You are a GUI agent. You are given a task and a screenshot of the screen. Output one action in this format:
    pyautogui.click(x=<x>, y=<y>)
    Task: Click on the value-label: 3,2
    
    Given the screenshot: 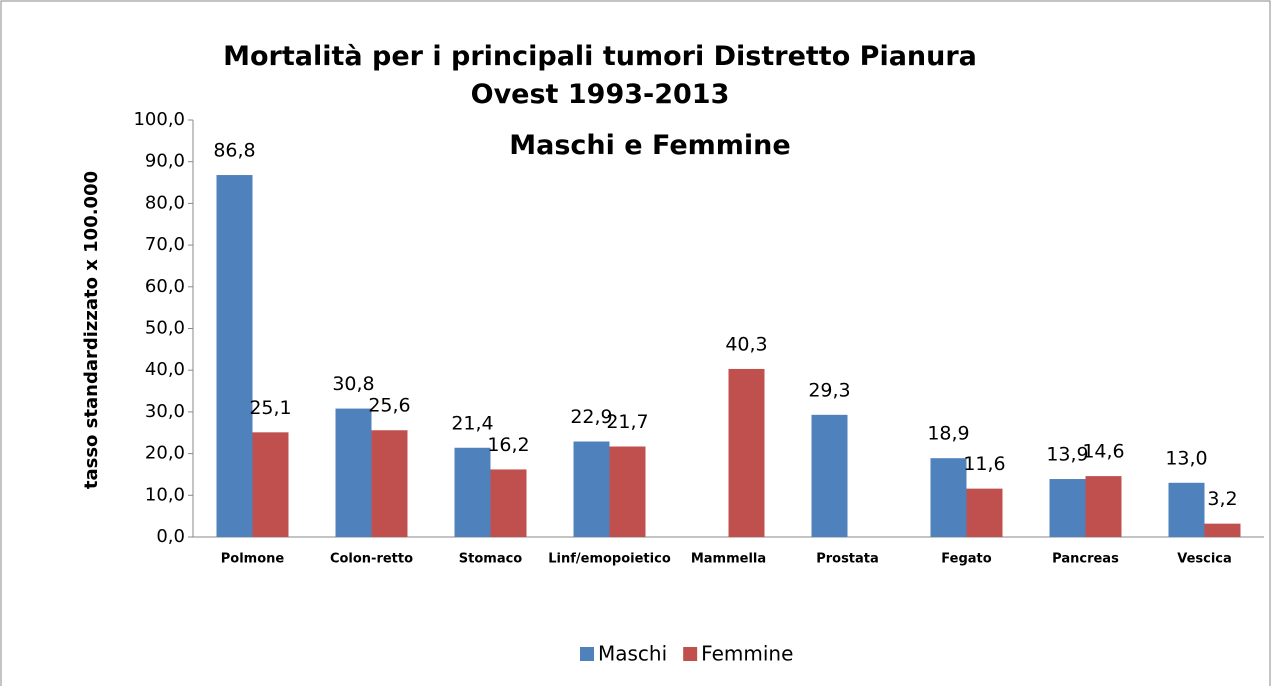 What is the action you would take?
    pyautogui.click(x=1222, y=499)
    